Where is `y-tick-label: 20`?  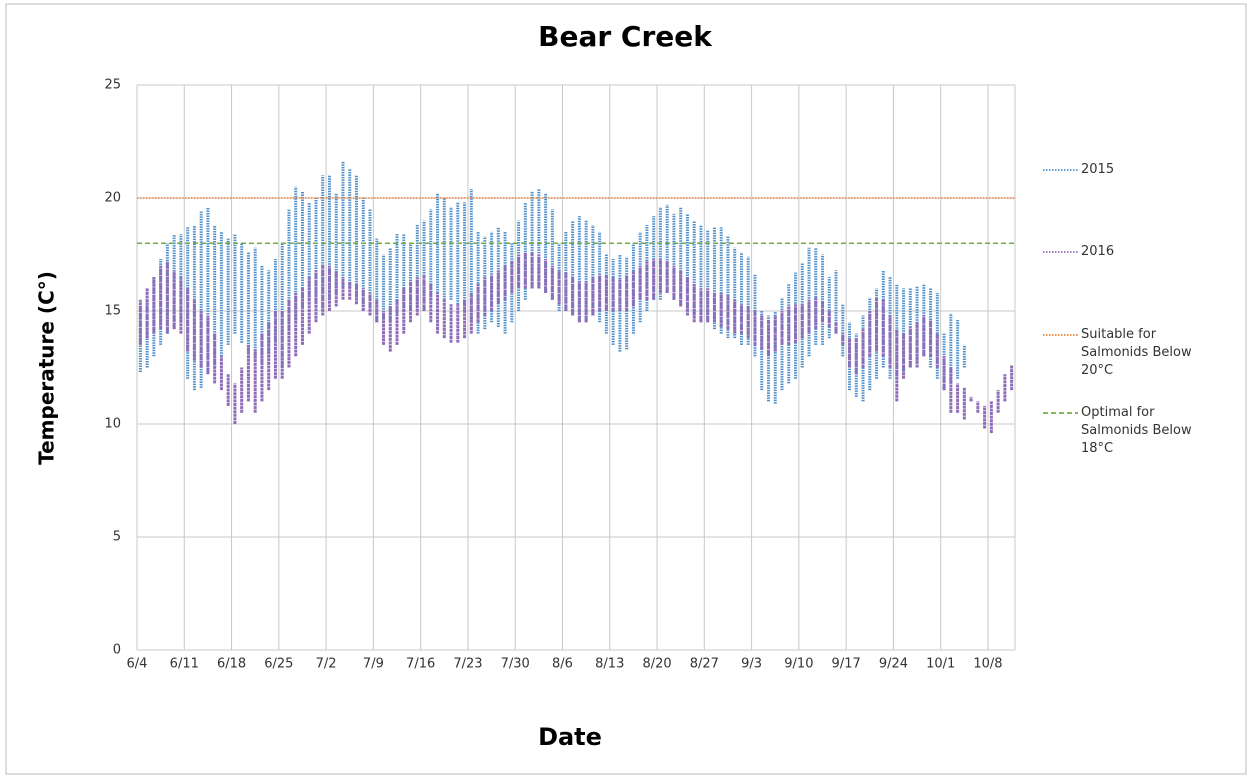 y-tick-label: 20 is located at coordinates (112, 198).